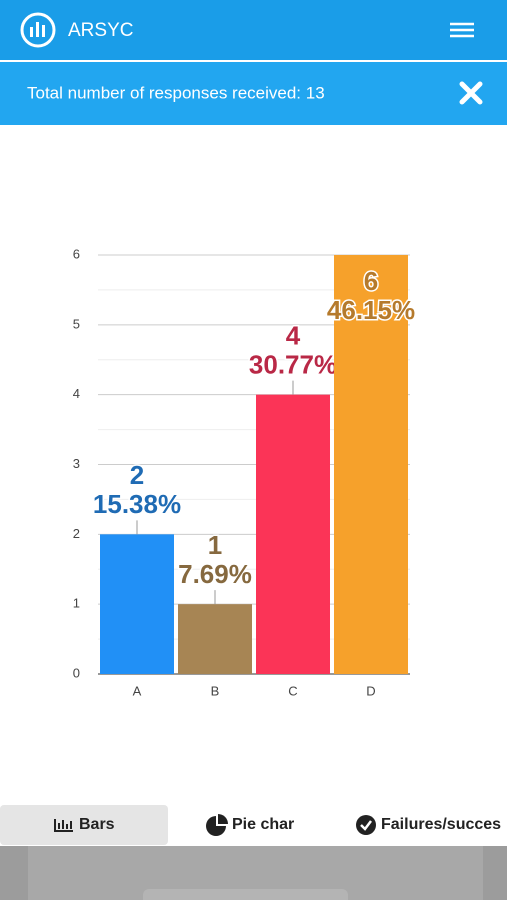  I want to click on header: ARSYC, so click(253, 30).